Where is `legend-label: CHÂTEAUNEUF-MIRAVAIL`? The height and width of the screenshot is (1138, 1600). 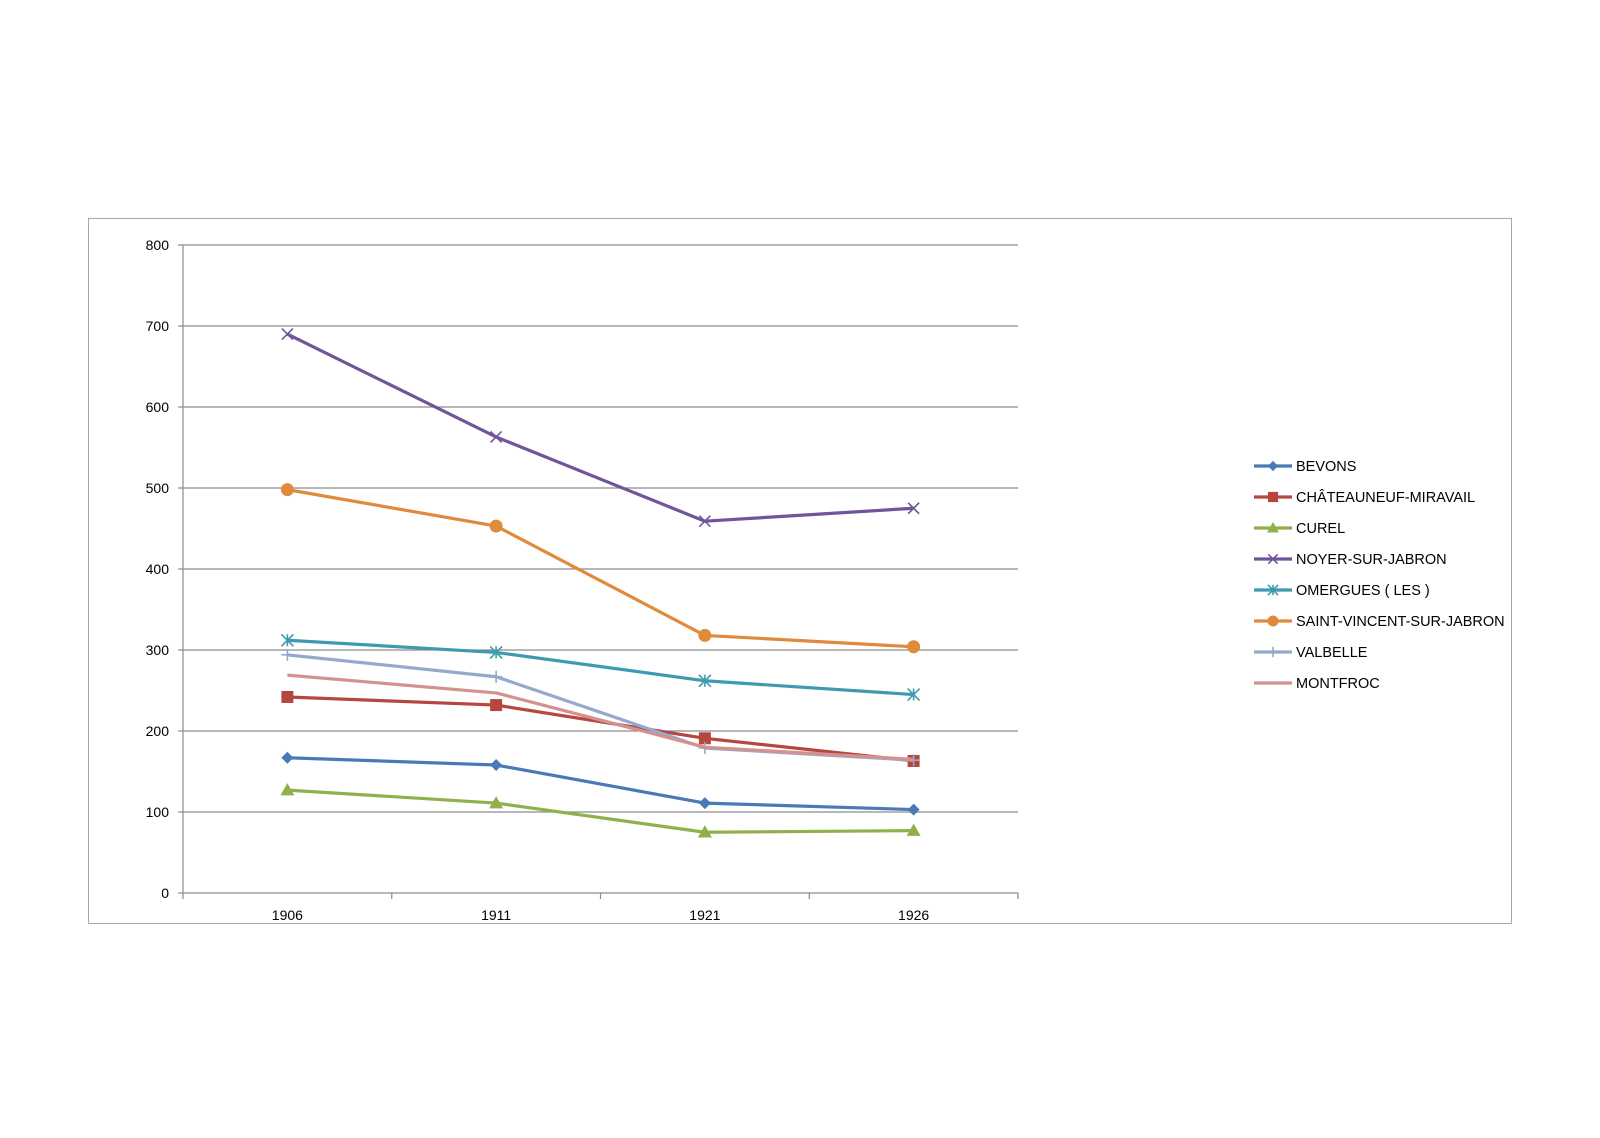 legend-label: CHÂTEAUNEUF-MIRAVAIL is located at coordinates (1385, 497).